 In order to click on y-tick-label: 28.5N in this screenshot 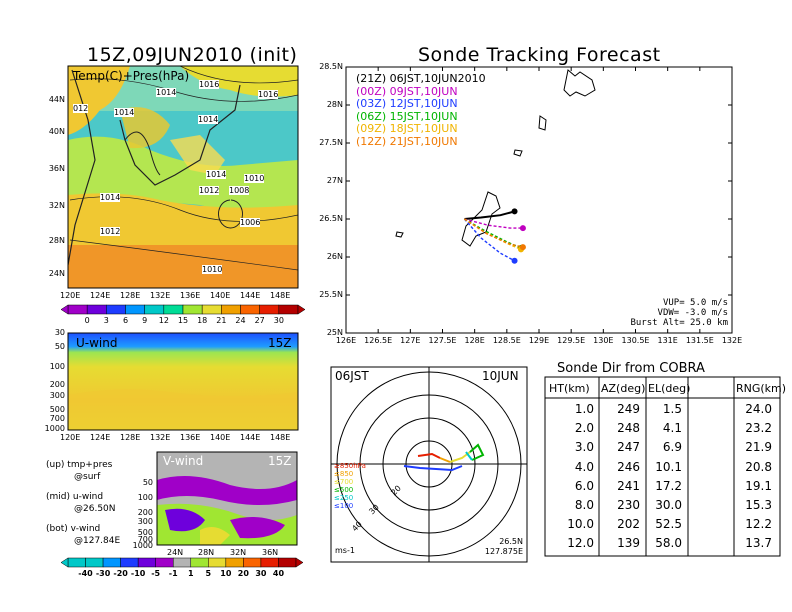, I will do `click(331, 66)`.